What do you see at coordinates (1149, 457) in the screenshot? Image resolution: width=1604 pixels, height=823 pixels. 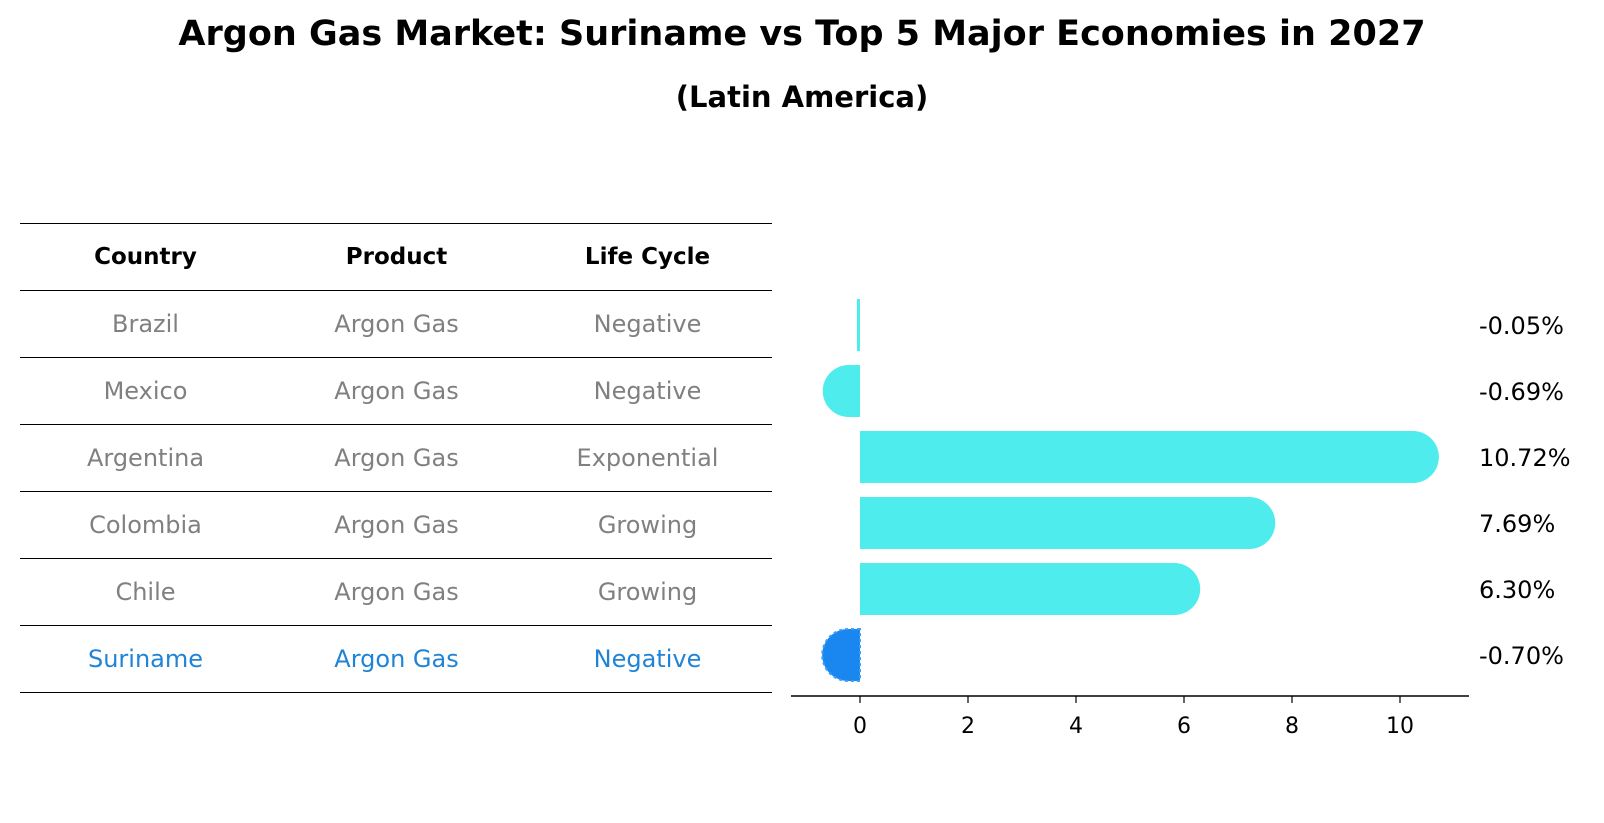 I see `bar-argentina` at bounding box center [1149, 457].